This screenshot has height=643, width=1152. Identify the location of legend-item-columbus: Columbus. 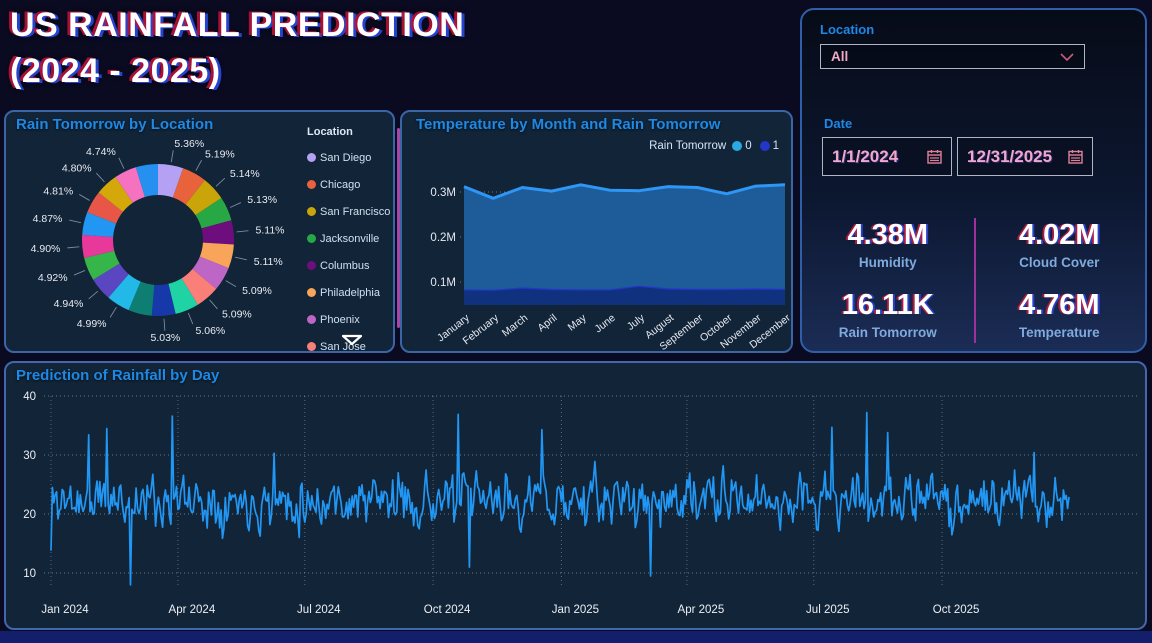
(350, 265).